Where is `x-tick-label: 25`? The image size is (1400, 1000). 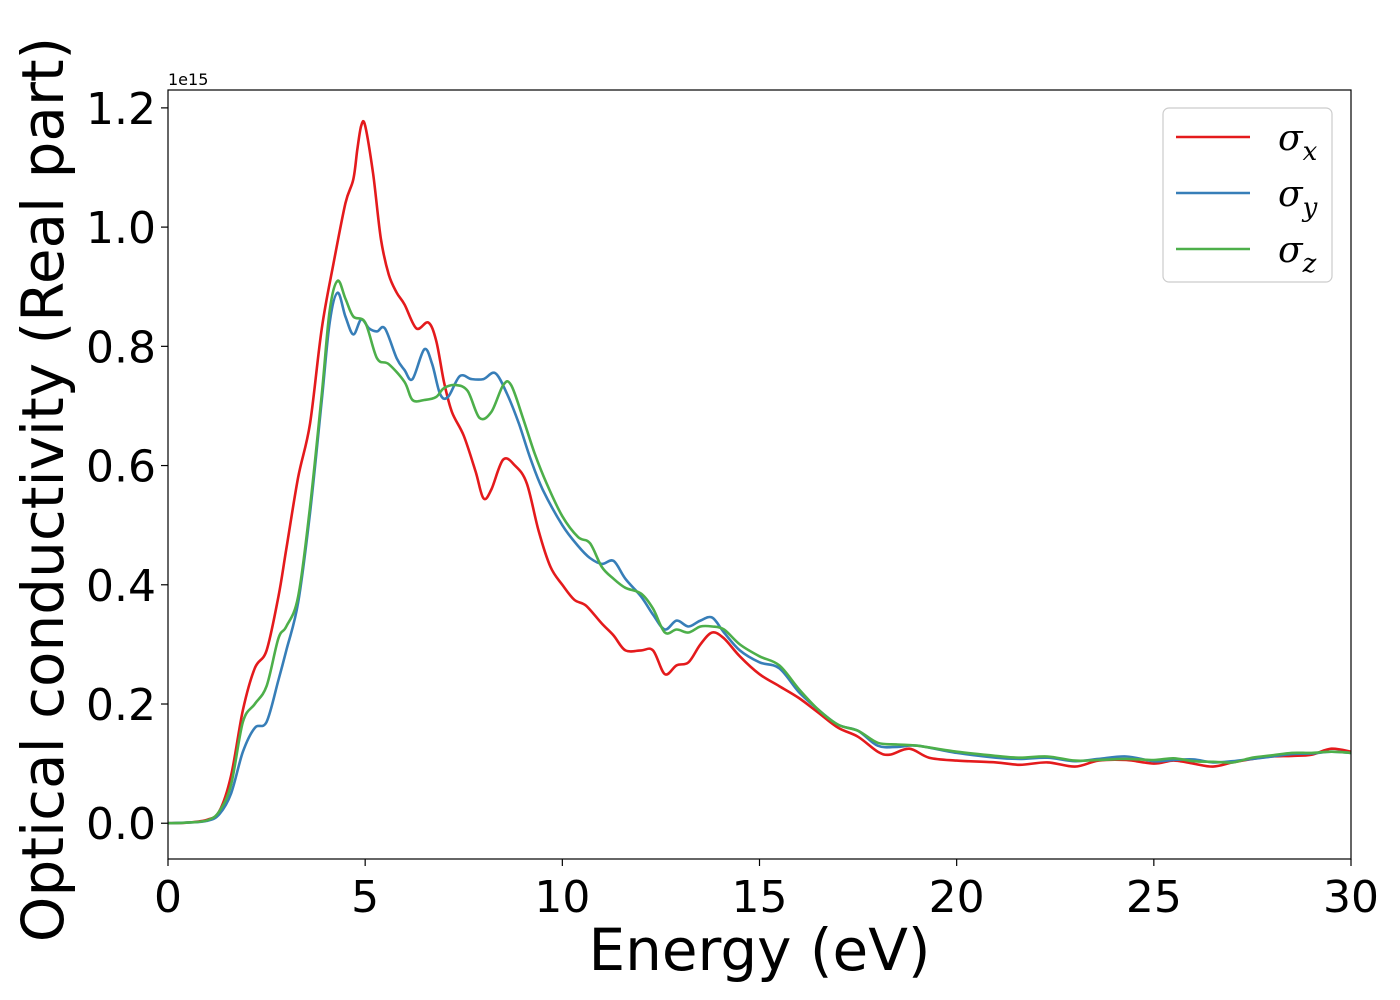
x-tick-label: 25 is located at coordinates (1154, 897).